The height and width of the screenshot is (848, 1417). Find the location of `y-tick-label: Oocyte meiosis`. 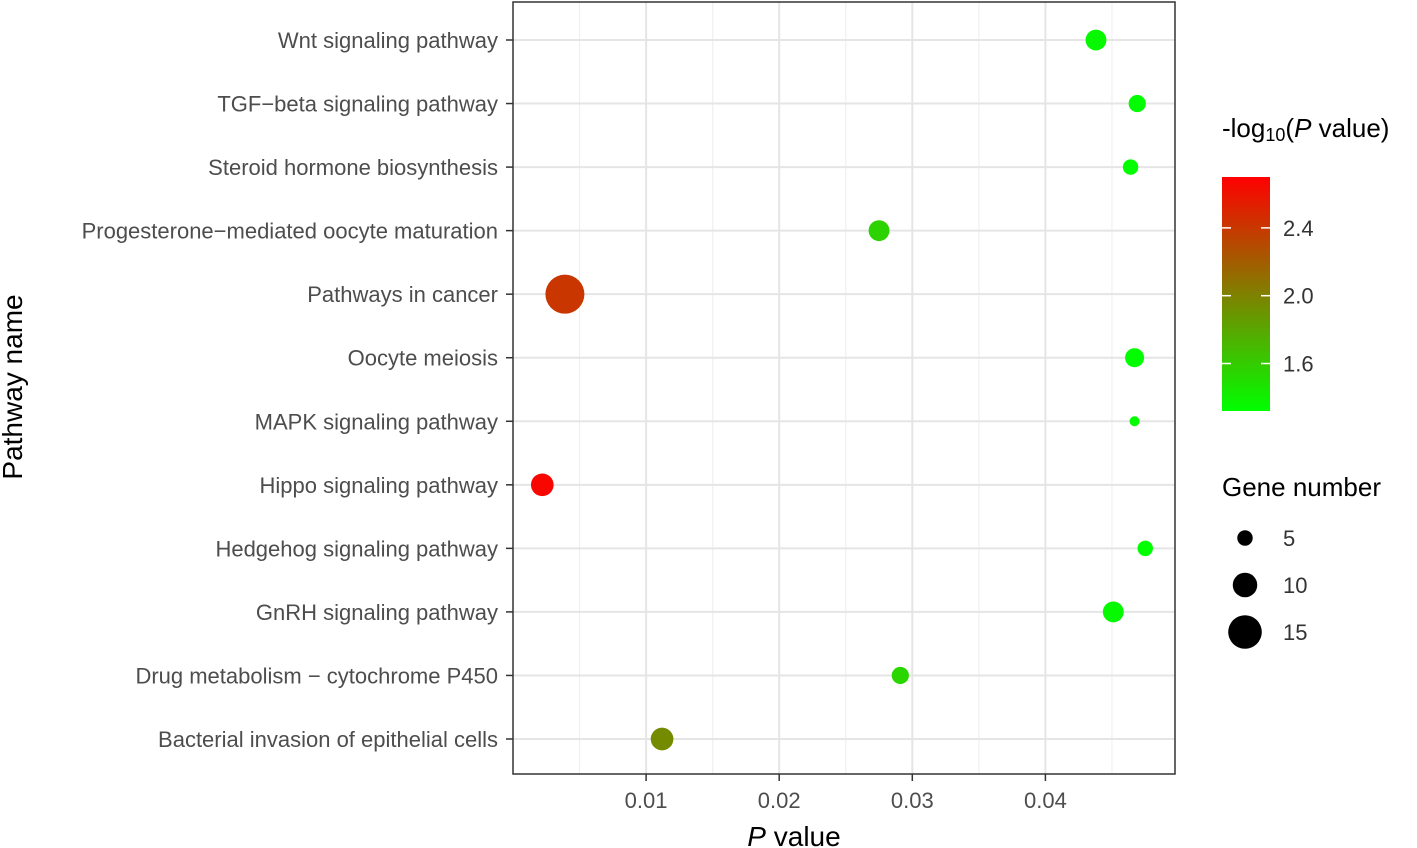

y-tick-label: Oocyte meiosis is located at coordinates (423, 358).